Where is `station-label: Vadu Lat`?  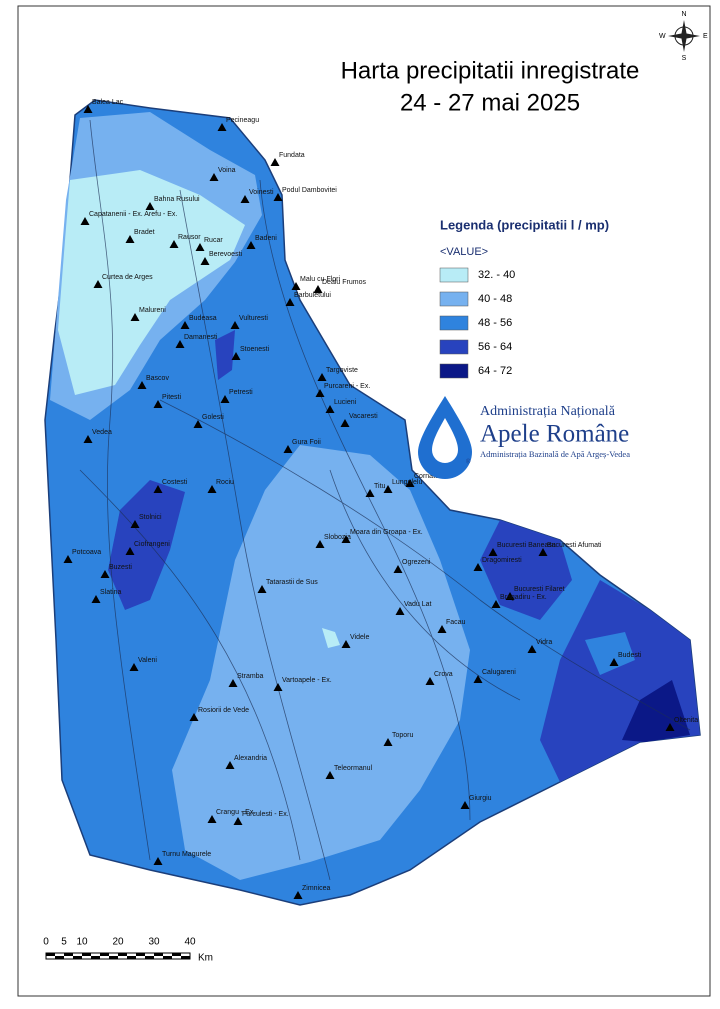 station-label: Vadu Lat is located at coordinates (418, 604).